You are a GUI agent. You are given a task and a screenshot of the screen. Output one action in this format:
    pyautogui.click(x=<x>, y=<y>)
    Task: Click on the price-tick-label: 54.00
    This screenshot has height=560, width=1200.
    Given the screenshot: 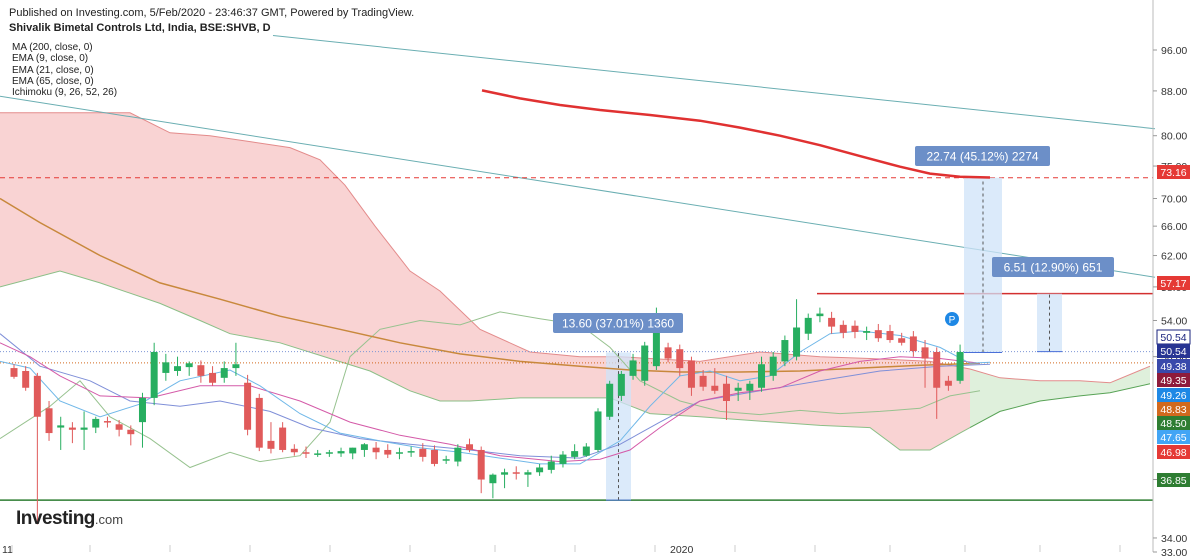 What is the action you would take?
    pyautogui.click(x=1174, y=321)
    